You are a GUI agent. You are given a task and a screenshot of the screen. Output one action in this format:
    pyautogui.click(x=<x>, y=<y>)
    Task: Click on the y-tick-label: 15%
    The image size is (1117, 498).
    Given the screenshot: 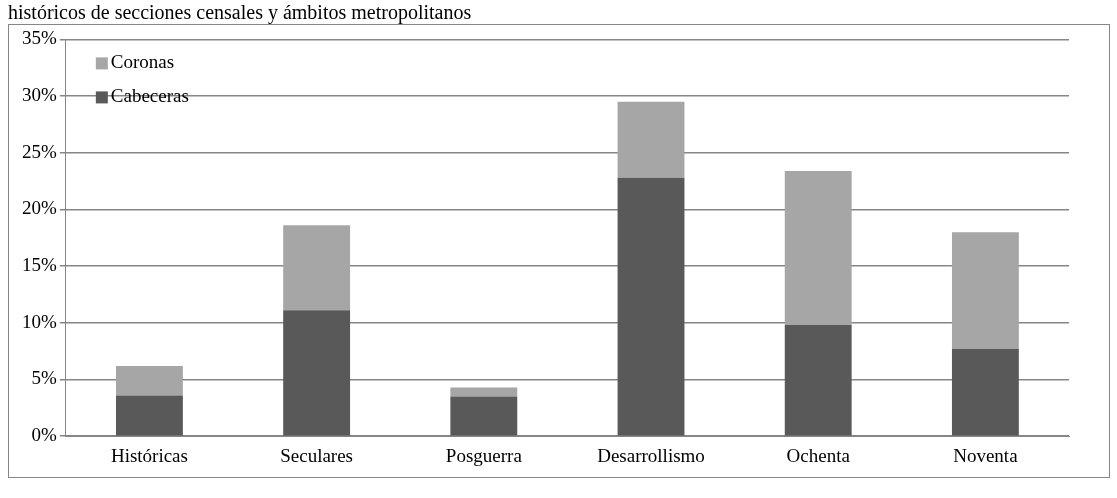 What is the action you would take?
    pyautogui.click(x=39, y=265)
    